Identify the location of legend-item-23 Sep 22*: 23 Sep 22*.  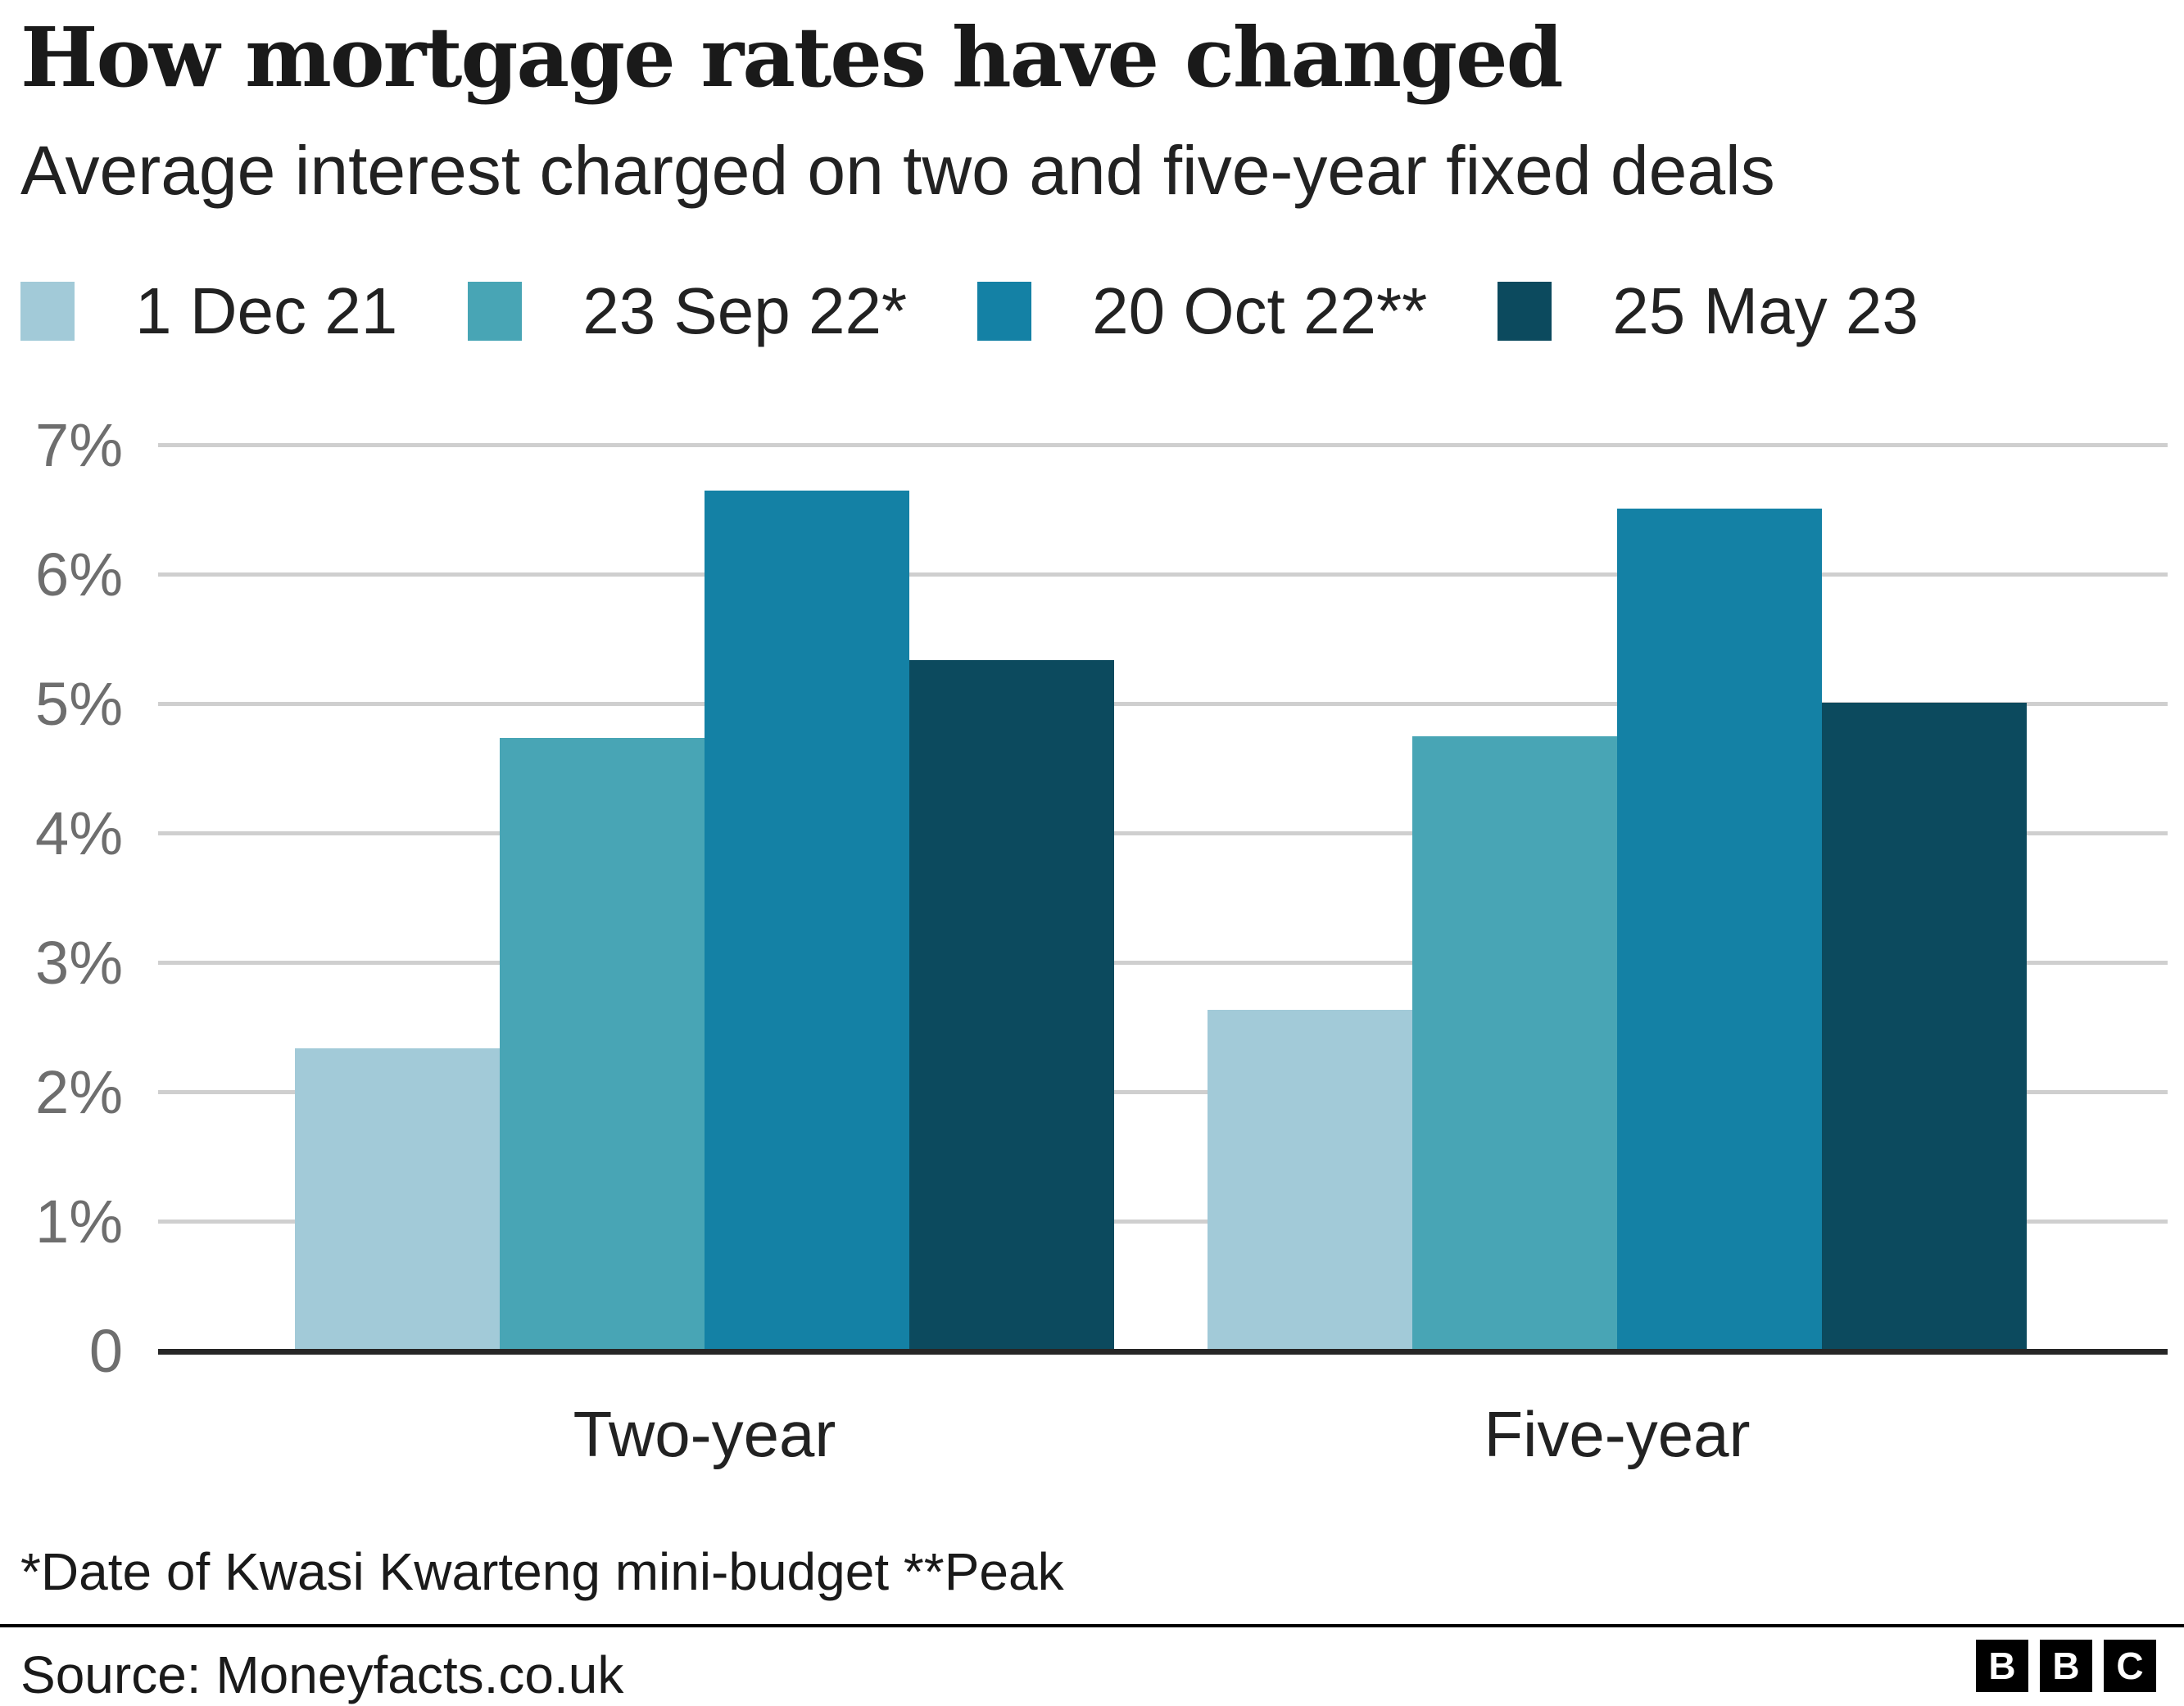
(687, 311).